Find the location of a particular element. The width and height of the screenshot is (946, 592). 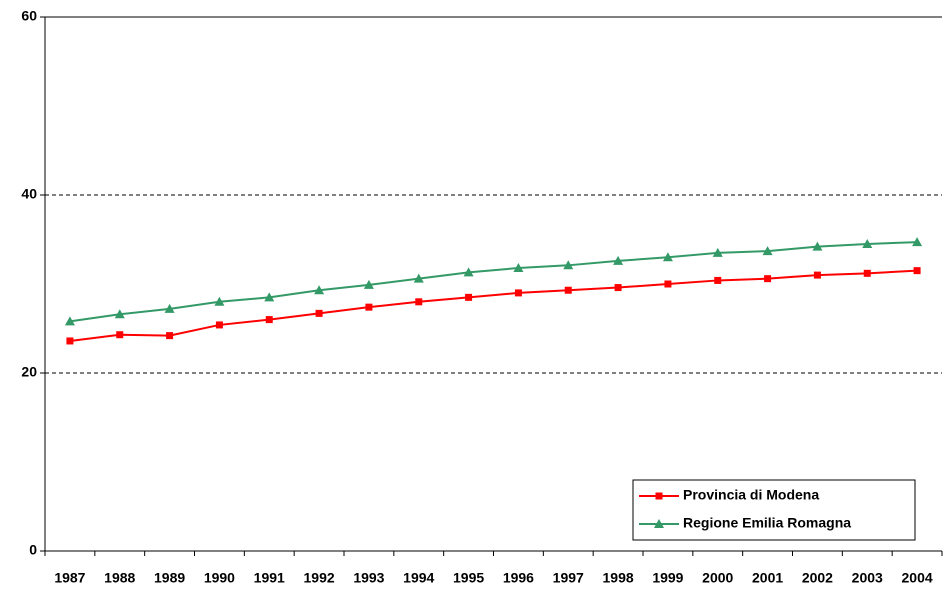

y-tick-label: 40 is located at coordinates (29, 194).